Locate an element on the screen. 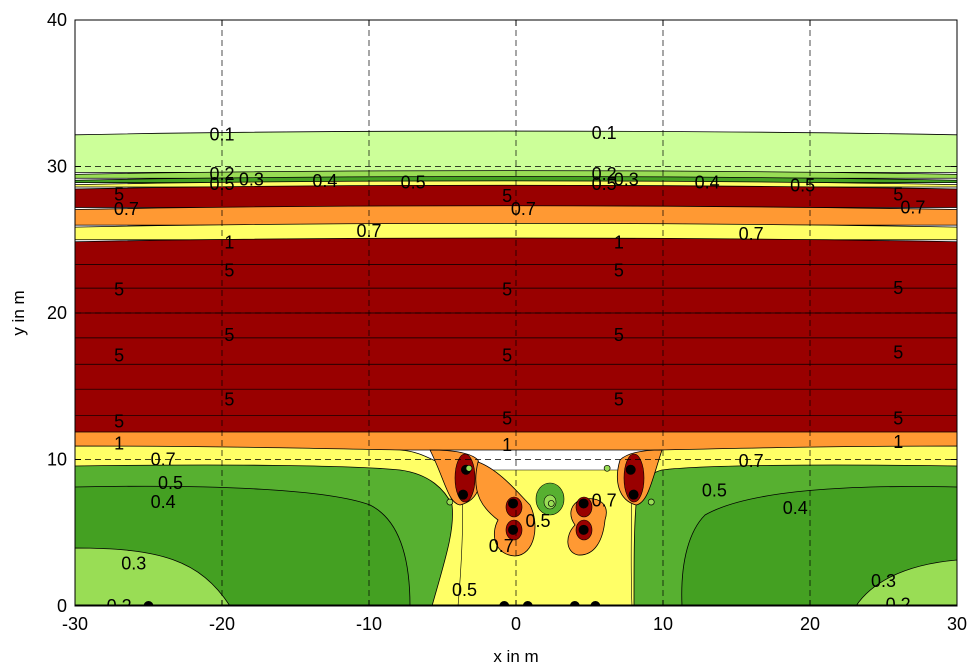 The width and height of the screenshot is (973, 669). x-tick-label: -20 is located at coordinates (222, 624).